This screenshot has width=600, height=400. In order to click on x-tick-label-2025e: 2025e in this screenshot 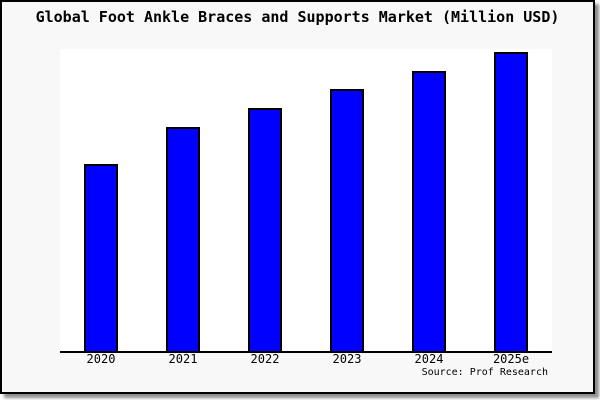, I will do `click(511, 359)`.